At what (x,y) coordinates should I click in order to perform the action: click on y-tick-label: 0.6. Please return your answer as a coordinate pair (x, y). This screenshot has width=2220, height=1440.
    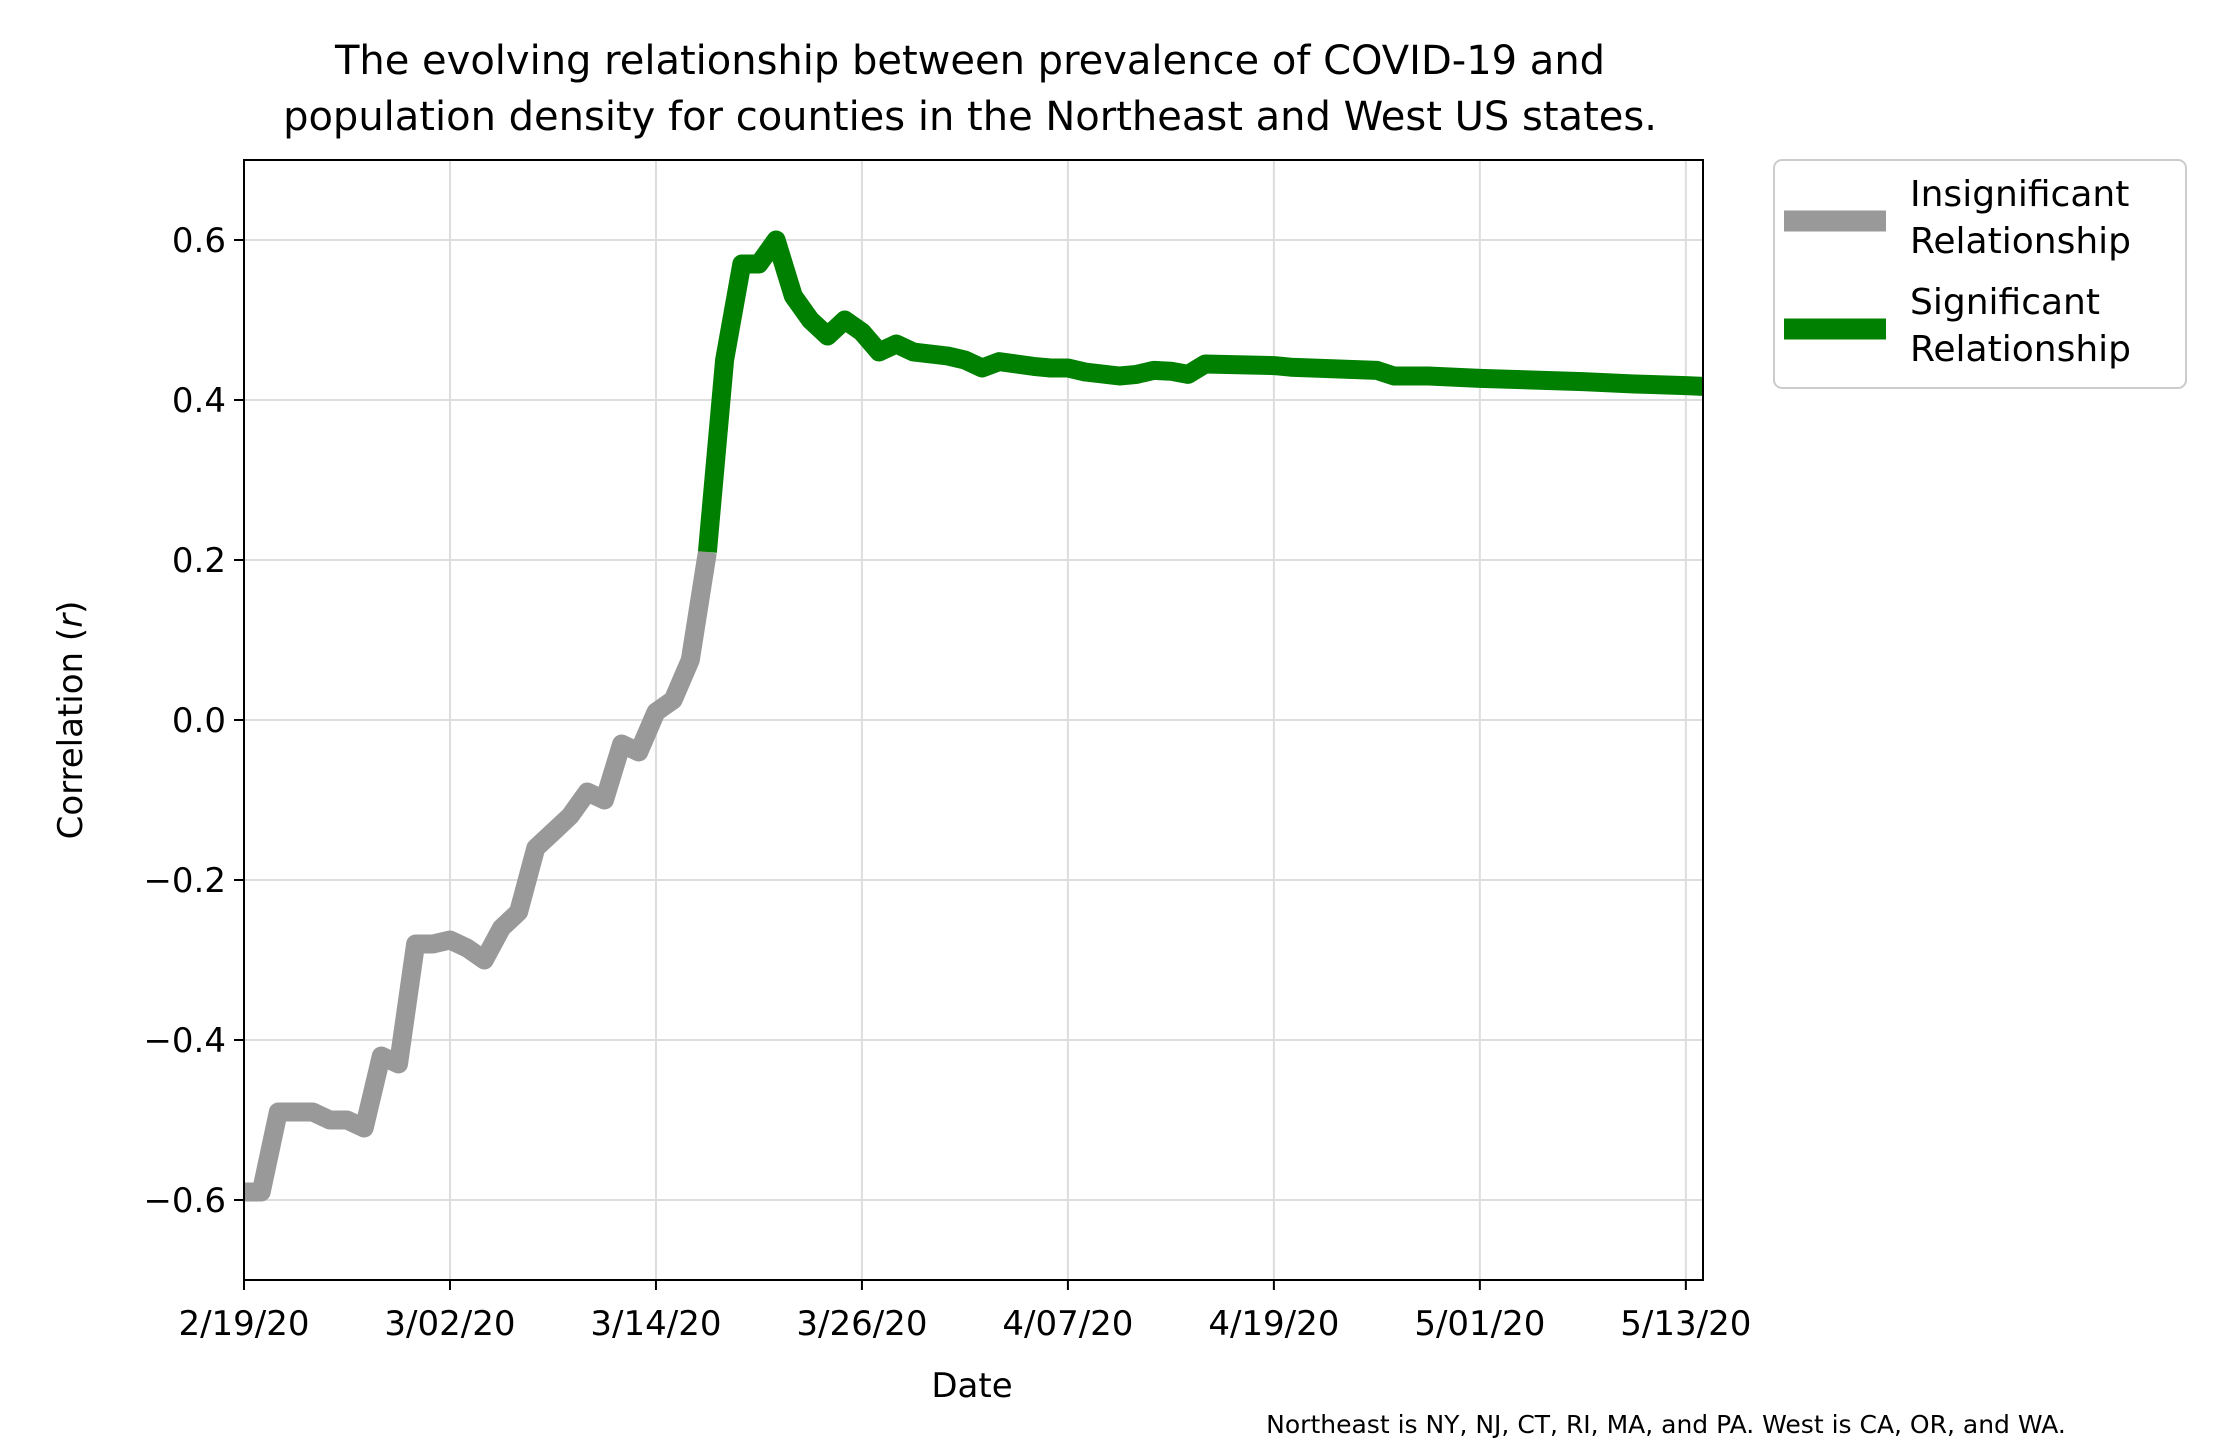
    Looking at the image, I should click on (199, 241).